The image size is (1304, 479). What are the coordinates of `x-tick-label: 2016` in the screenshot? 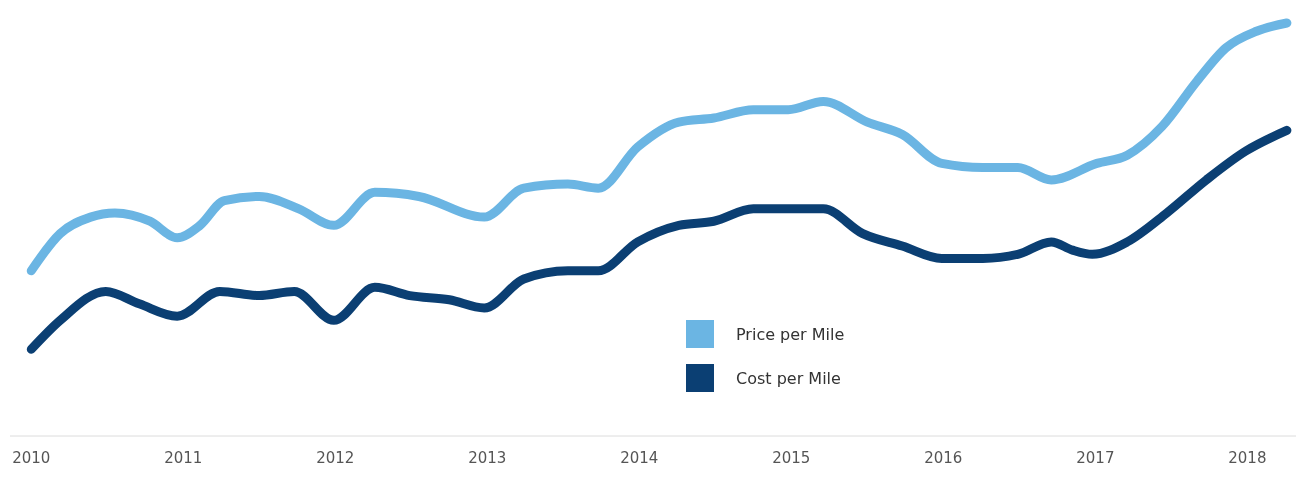 It's located at (943, 458).